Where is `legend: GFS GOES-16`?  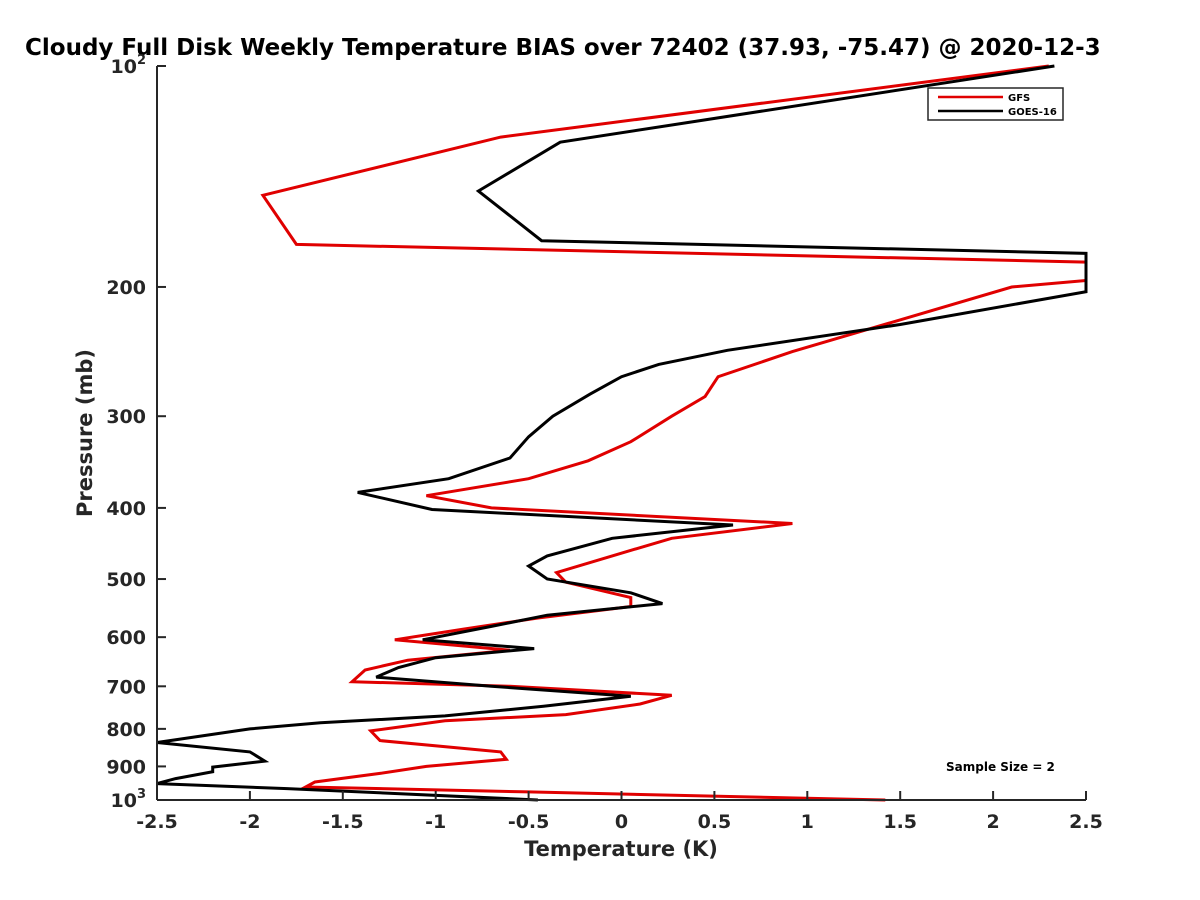 legend: GFS GOES-16 is located at coordinates (995, 104).